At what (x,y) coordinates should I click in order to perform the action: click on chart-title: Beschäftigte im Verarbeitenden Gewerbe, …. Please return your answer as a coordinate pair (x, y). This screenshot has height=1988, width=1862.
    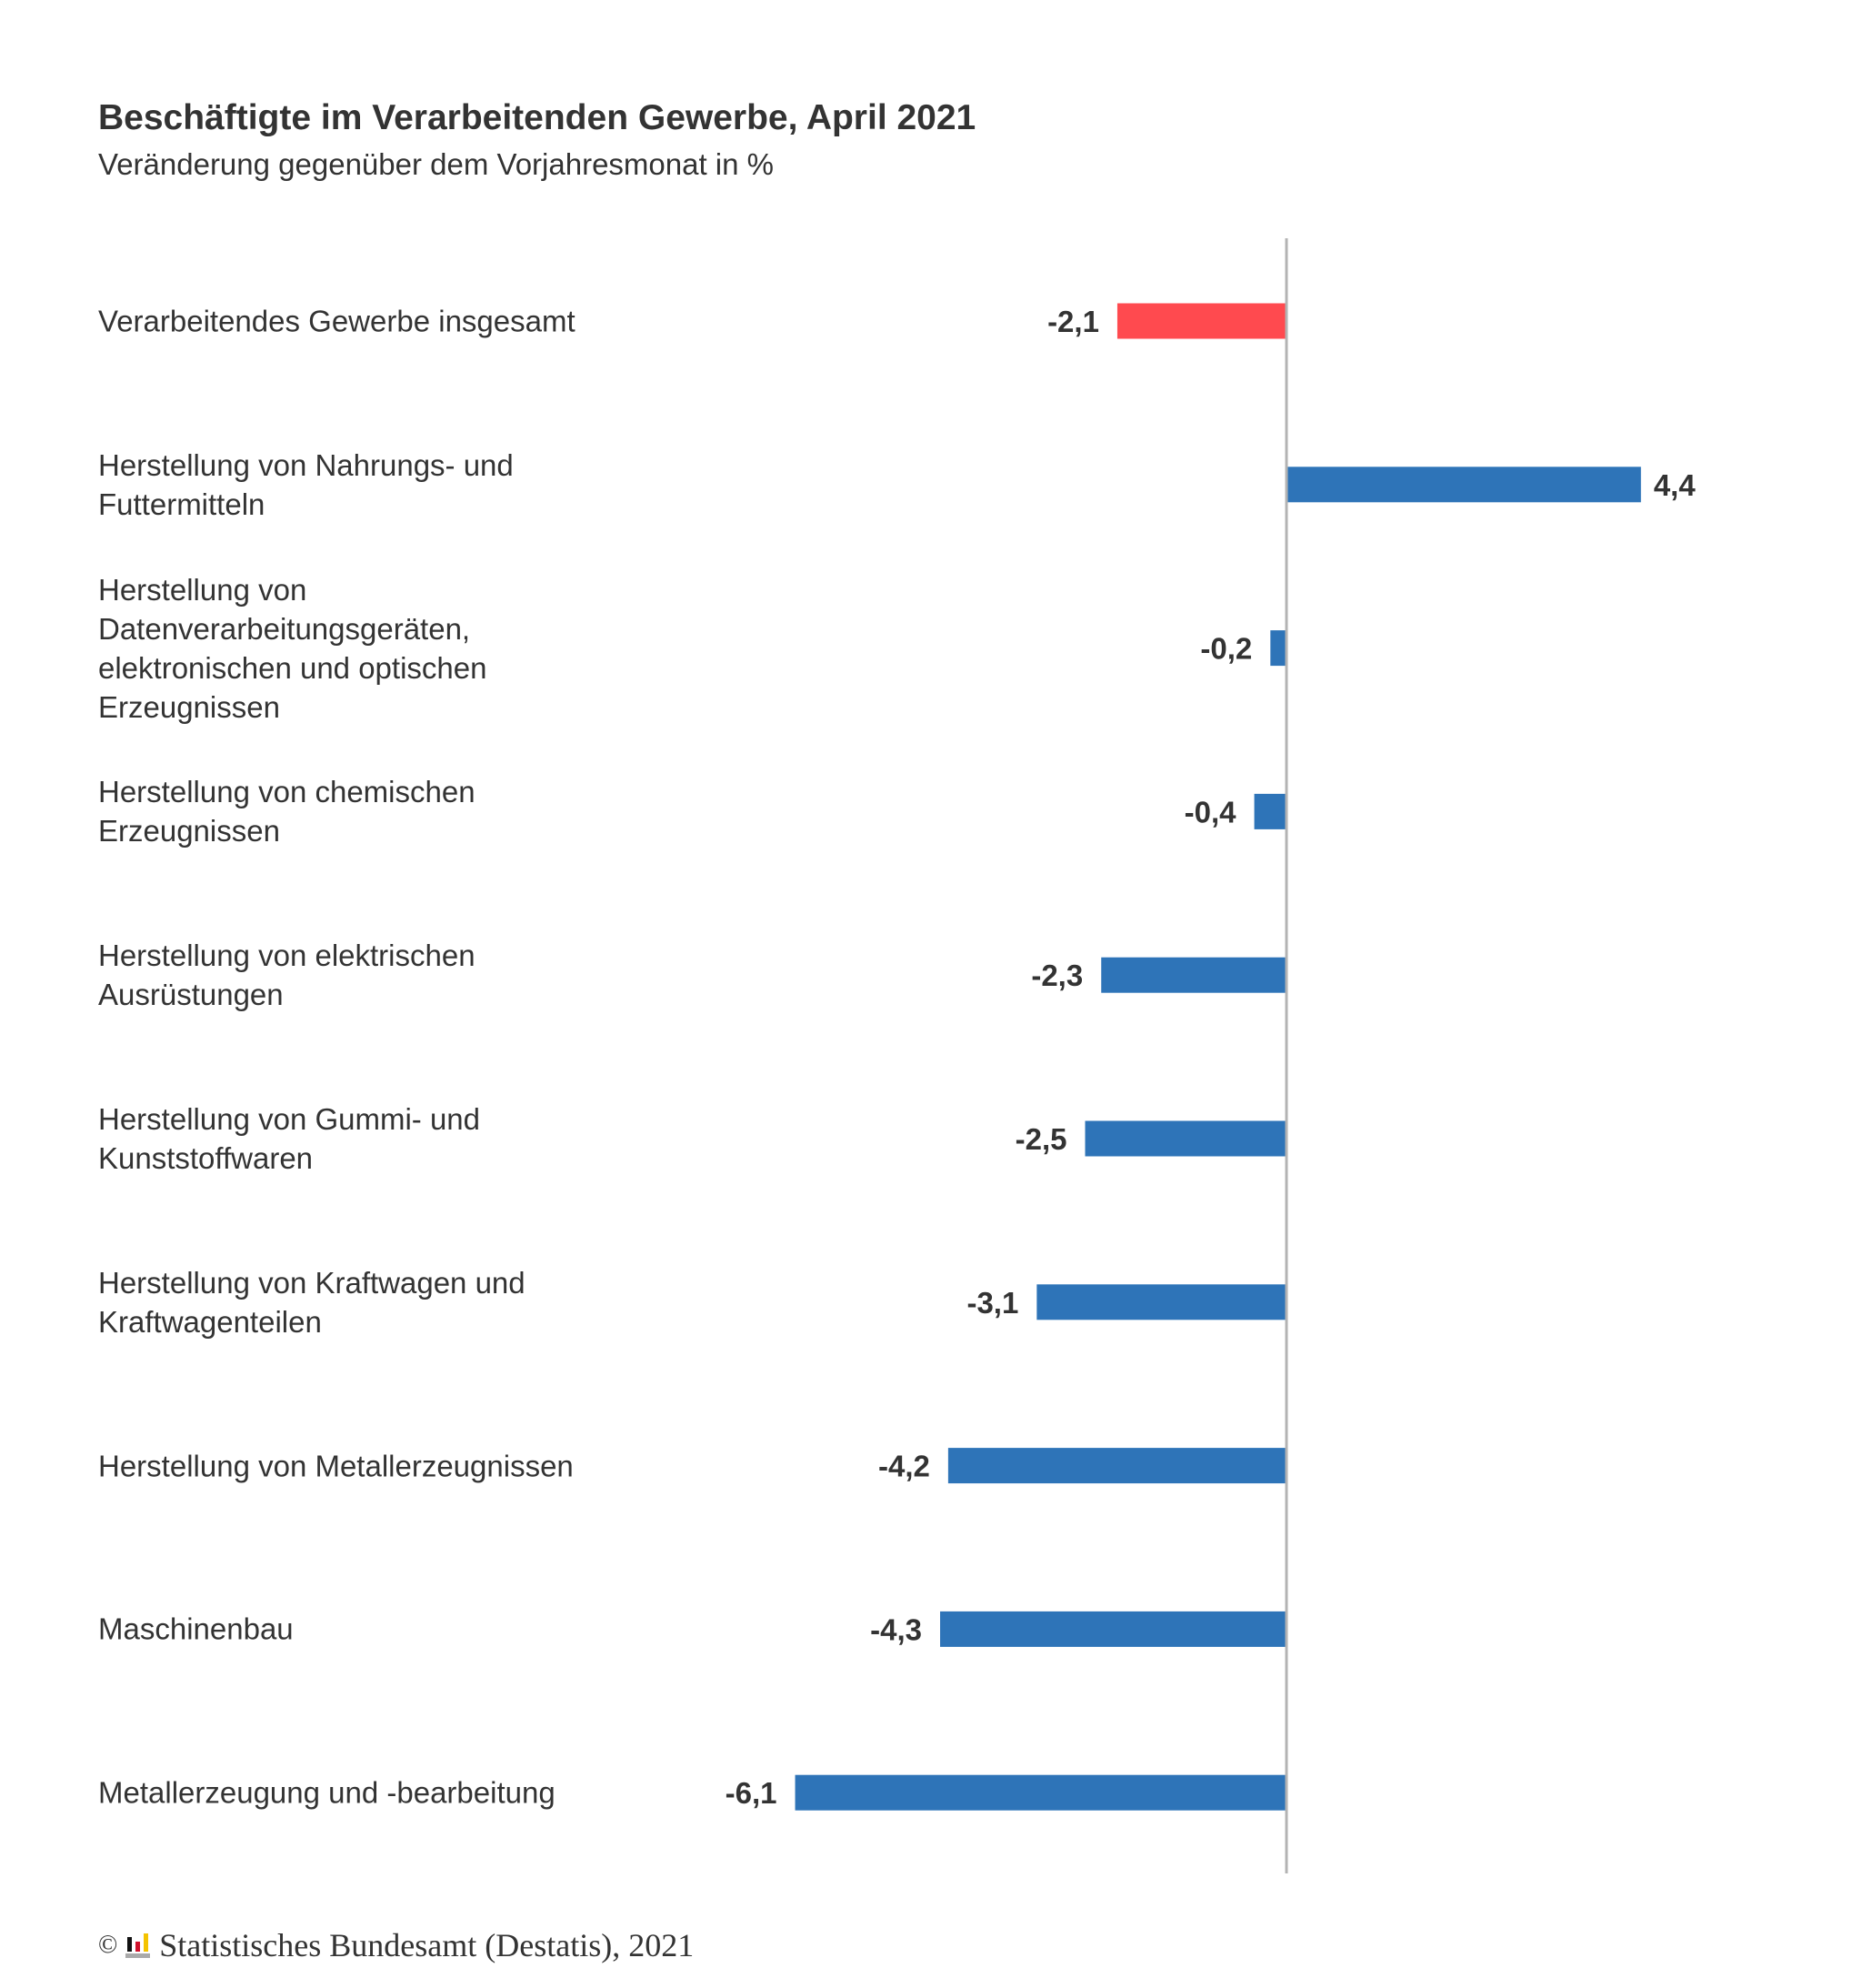
    Looking at the image, I should click on (537, 117).